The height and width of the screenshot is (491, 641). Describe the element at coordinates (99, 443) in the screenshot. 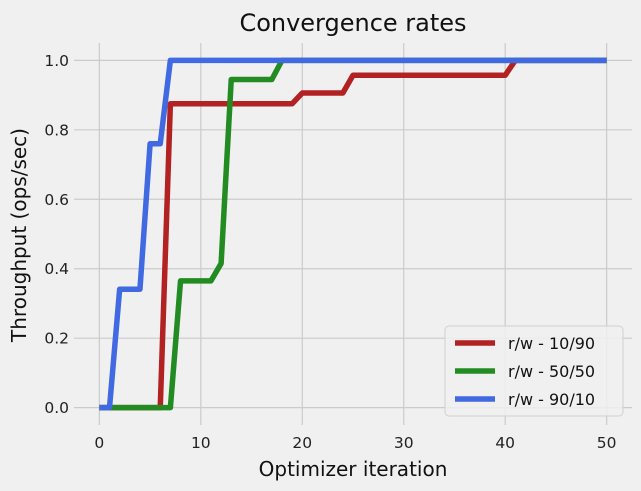

I see `x-tick-label: 0` at that location.